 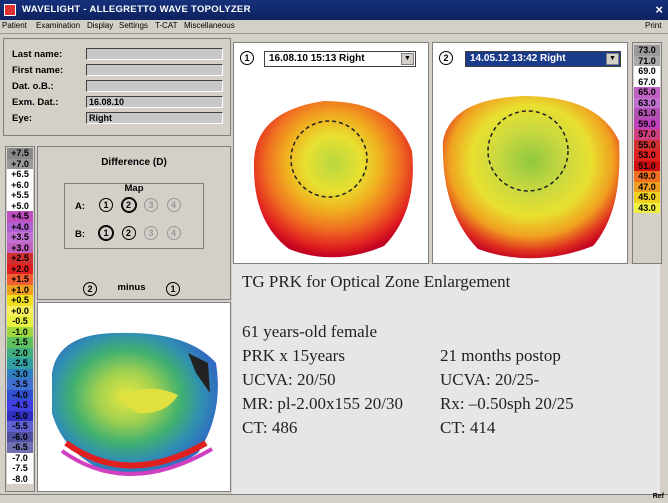 I want to click on case-title: TG PRK for Optical Zone Enlargement, so click(x=376, y=281).